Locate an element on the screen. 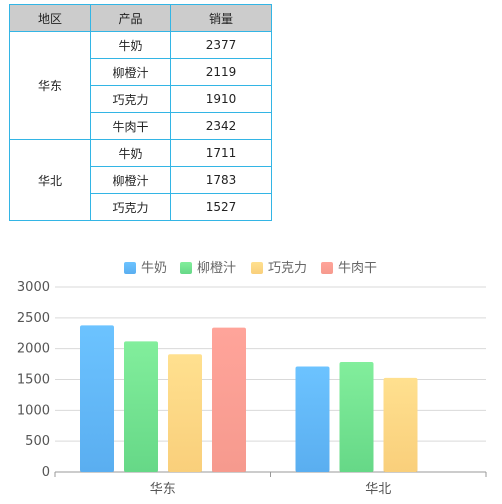 The image size is (502, 504). table-header-row: 地区 产品 销量 is located at coordinates (140, 18).